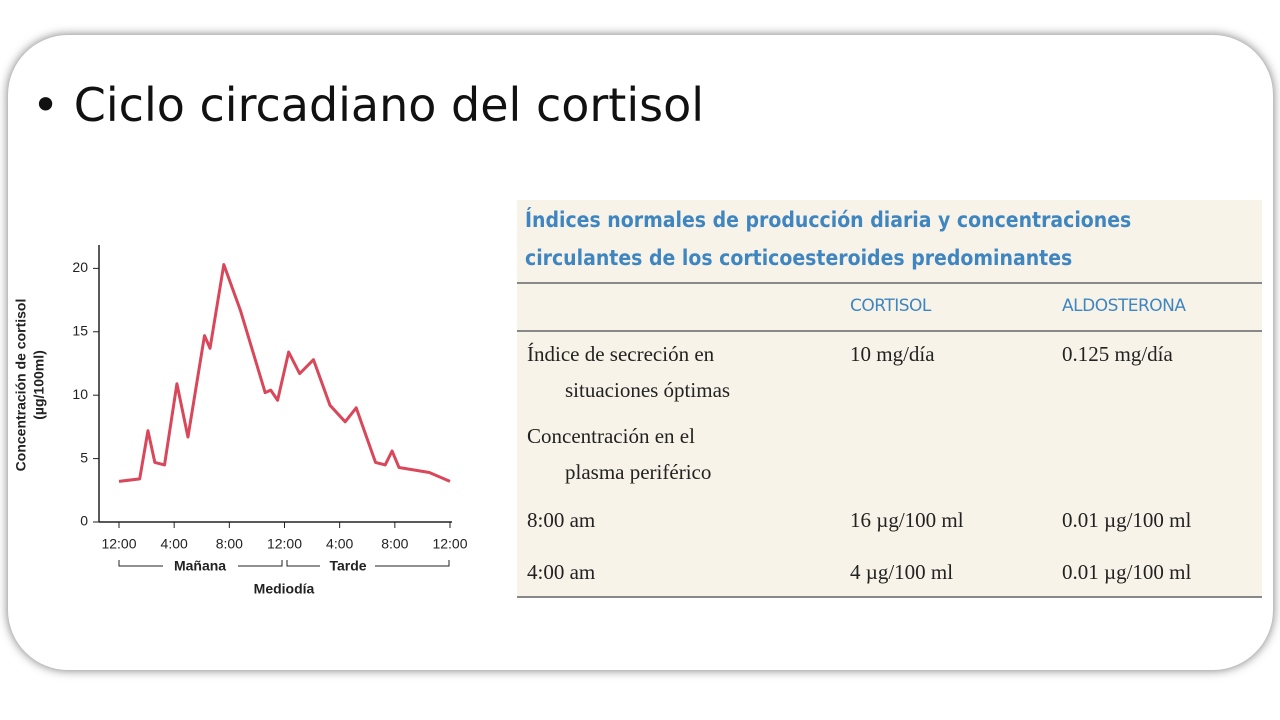 This screenshot has width=1280, height=720. What do you see at coordinates (907, 520) in the screenshot?
I see `cell-value: 16 µg/100 ml` at bounding box center [907, 520].